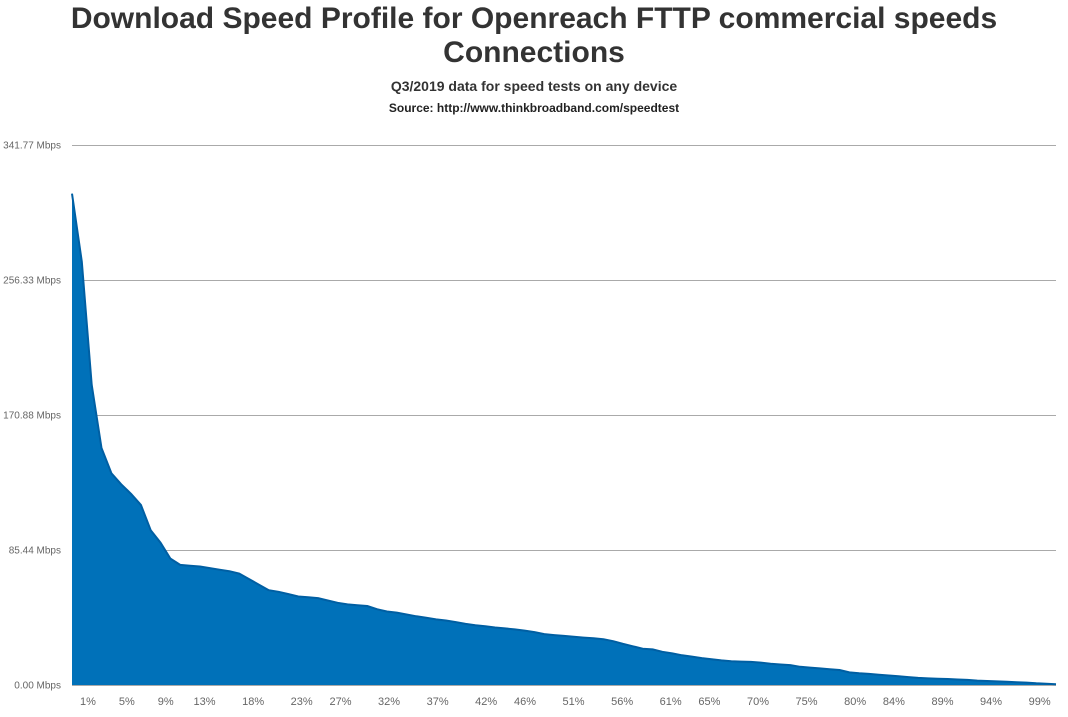 The image size is (1068, 717). Describe the element at coordinates (37, 686) in the screenshot. I see `y-tick-label: 0.00 Mbps` at that location.